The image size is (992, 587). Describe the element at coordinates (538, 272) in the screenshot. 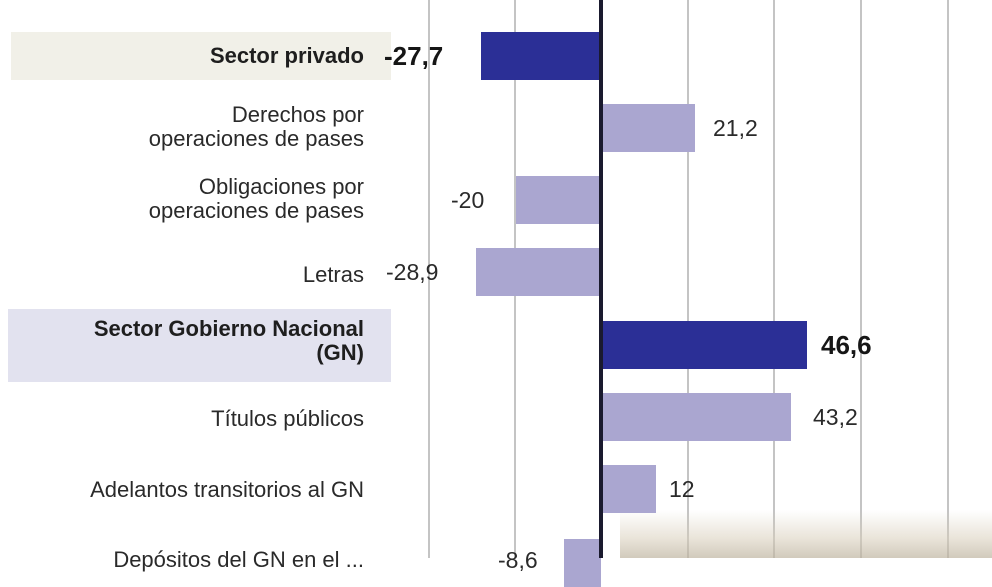

I see `bar-letras` at that location.